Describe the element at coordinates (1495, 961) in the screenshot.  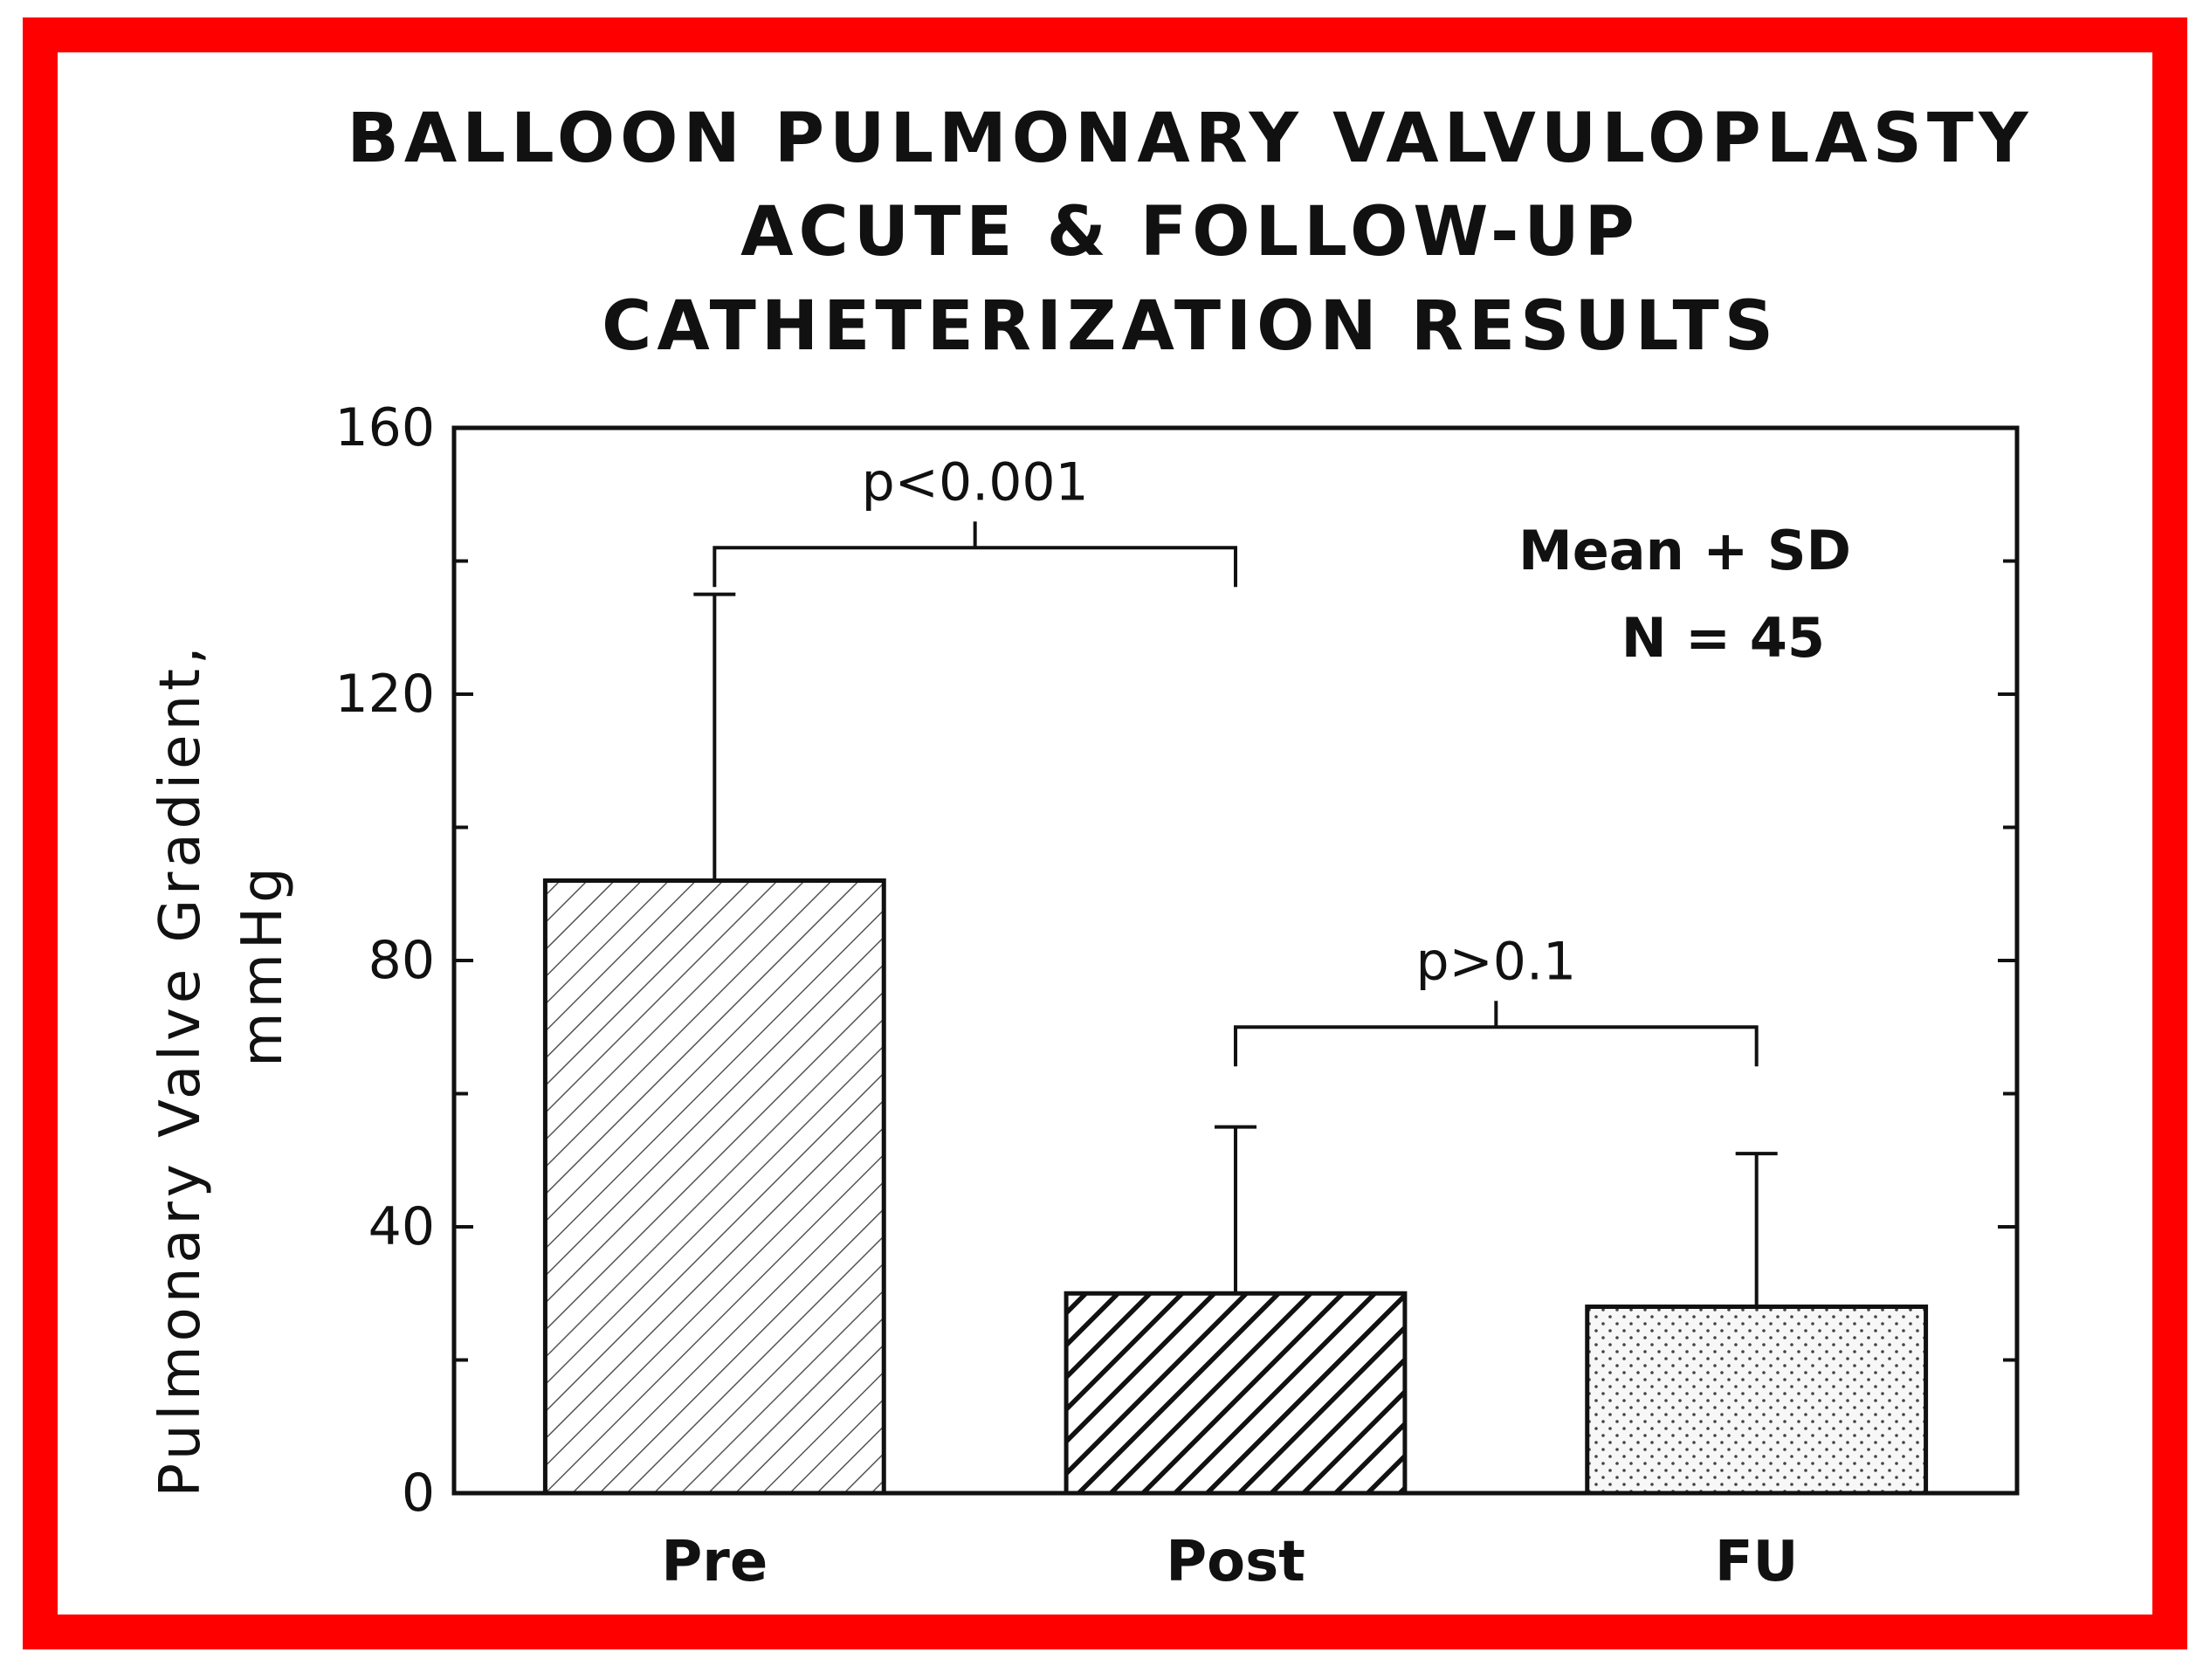
I see `p-value-label: p>0.1` at that location.